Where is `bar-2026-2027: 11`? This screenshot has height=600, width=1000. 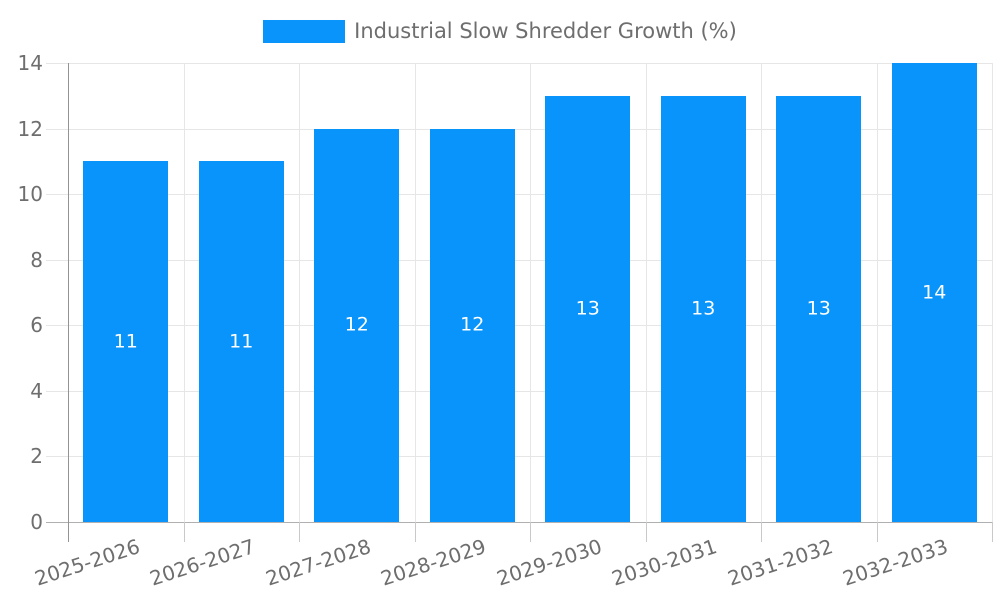 bar-2026-2027: 11 is located at coordinates (241, 341).